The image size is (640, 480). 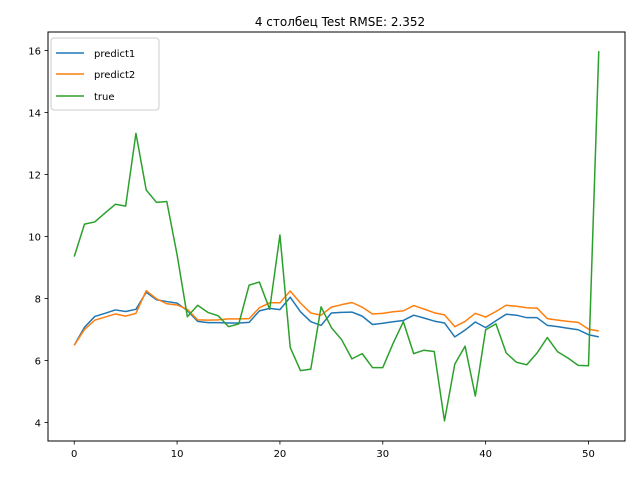 I want to click on x-tick-label: 0, so click(x=74, y=454).